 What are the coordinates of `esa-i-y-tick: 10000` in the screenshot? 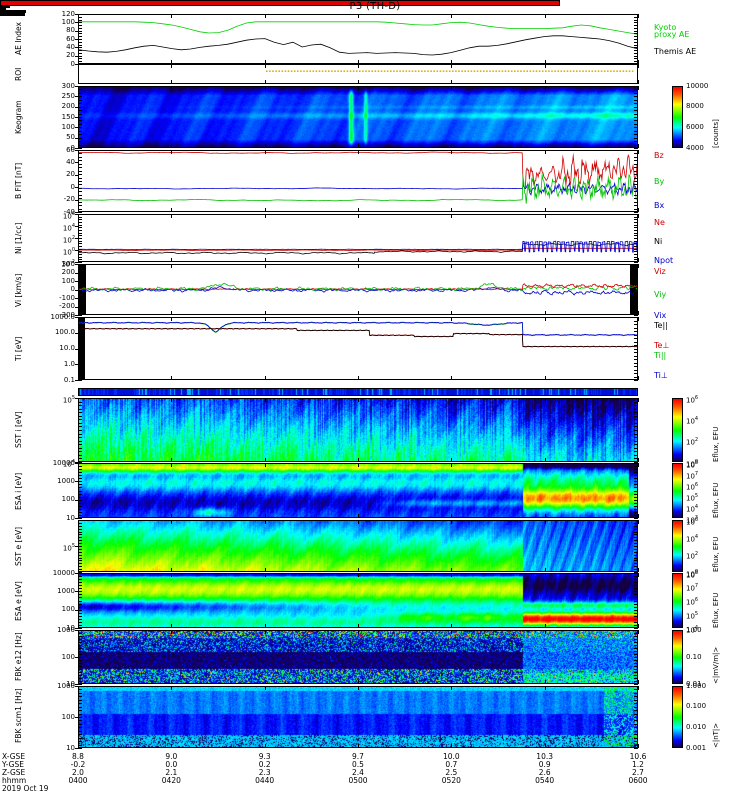 It's located at (63, 462).